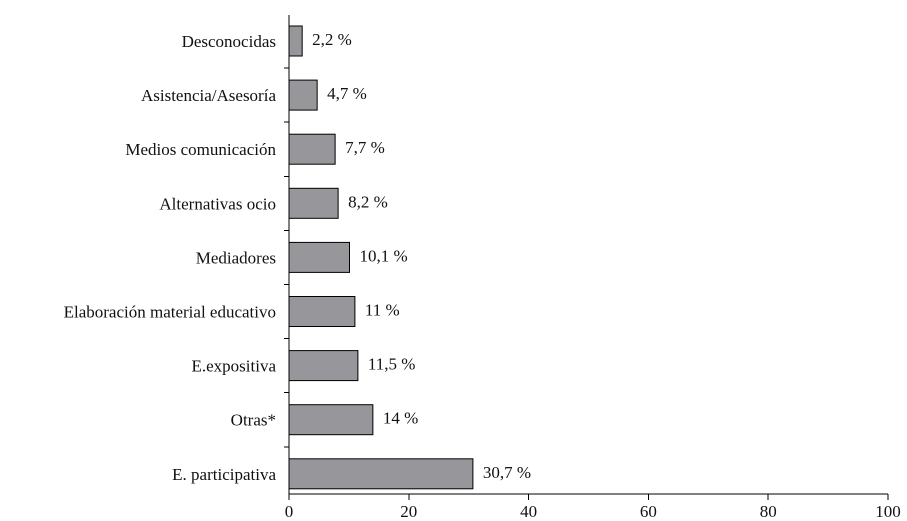 This screenshot has width=907, height=521. I want to click on value-label: 11,5 %, so click(392, 364).